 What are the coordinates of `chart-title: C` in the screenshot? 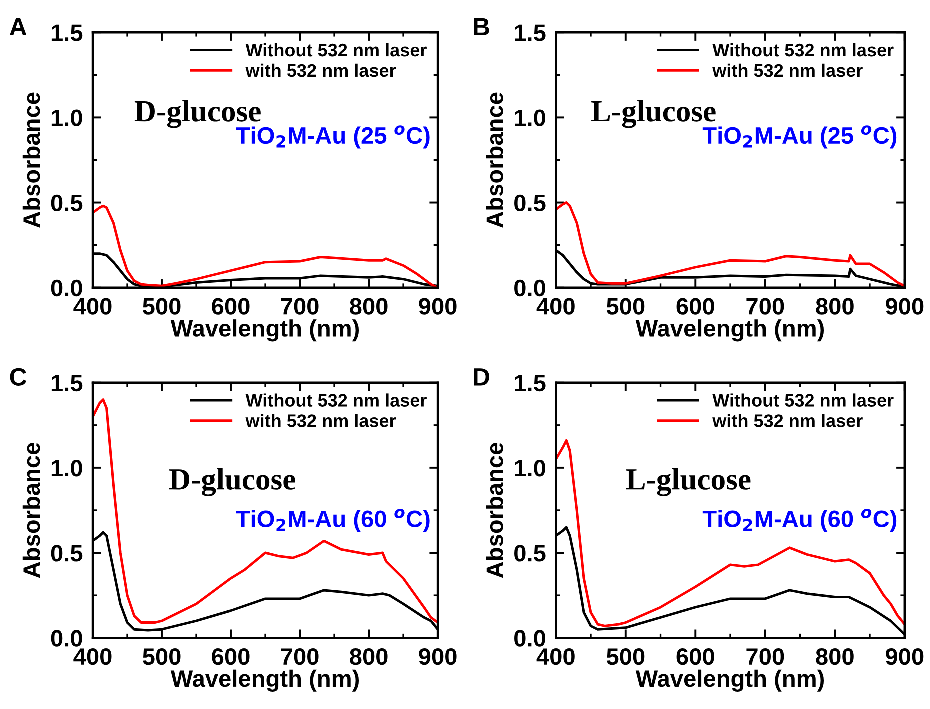 It's located at (18, 377).